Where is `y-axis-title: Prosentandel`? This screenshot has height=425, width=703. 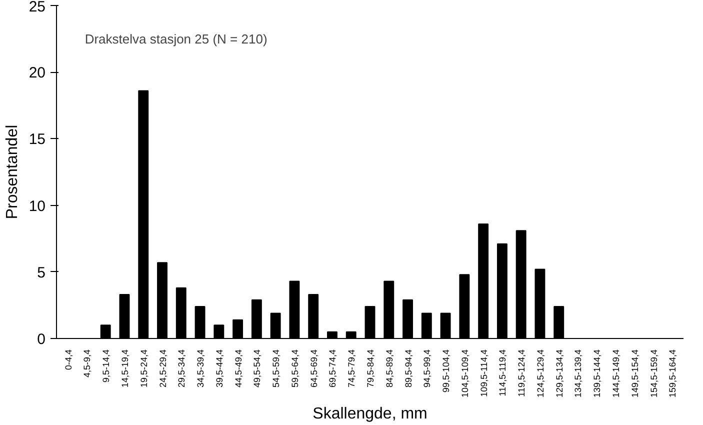 y-axis-title: Prosentandel is located at coordinates (12, 172).